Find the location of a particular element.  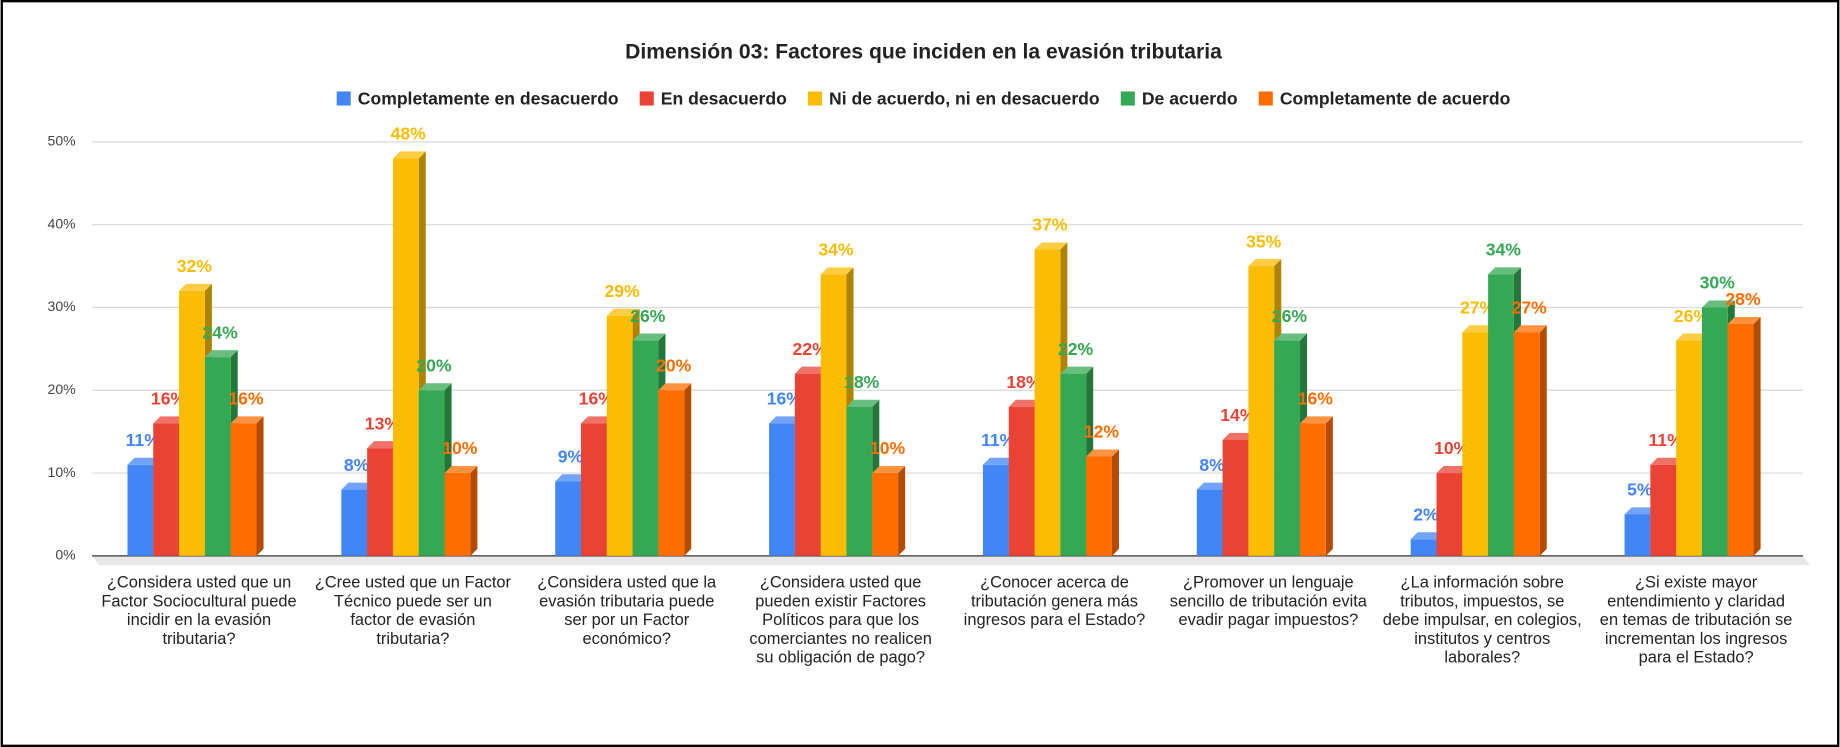

legend-item: Completamente en desacuerdo is located at coordinates (477, 98).